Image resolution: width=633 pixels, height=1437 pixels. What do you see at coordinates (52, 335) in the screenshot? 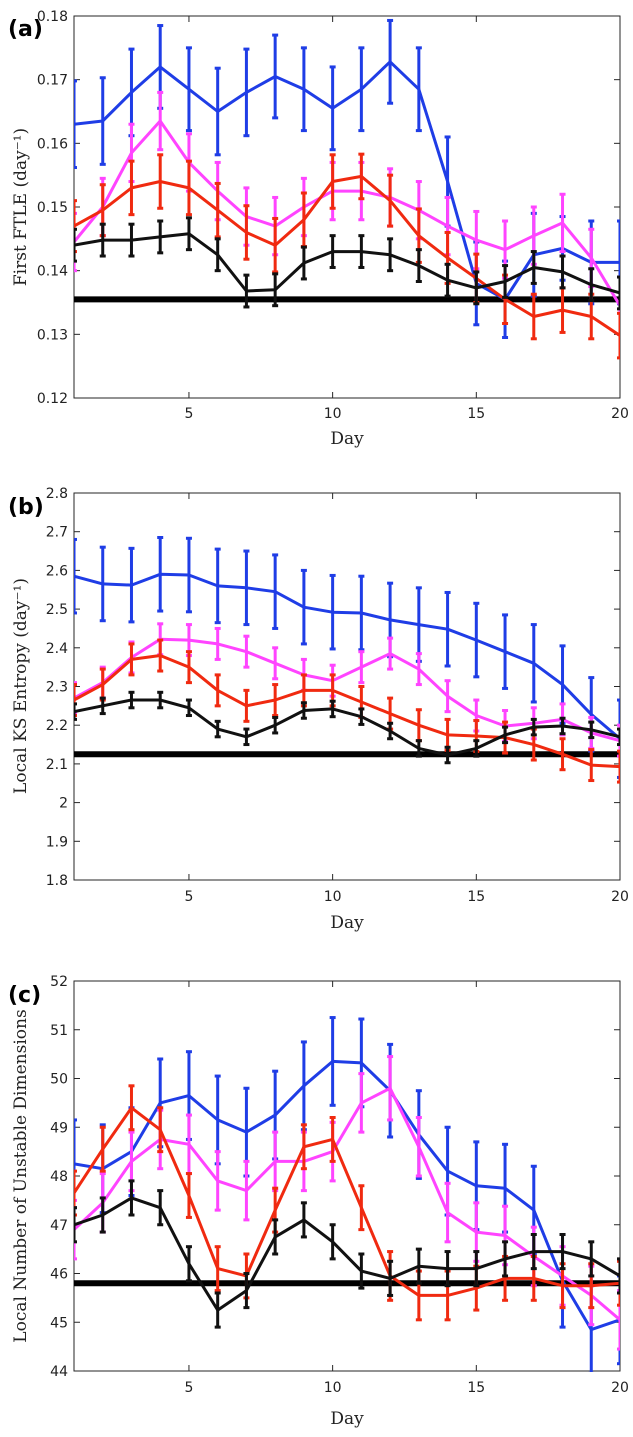
I see `y-tick-label: 0.13` at bounding box center [52, 335].